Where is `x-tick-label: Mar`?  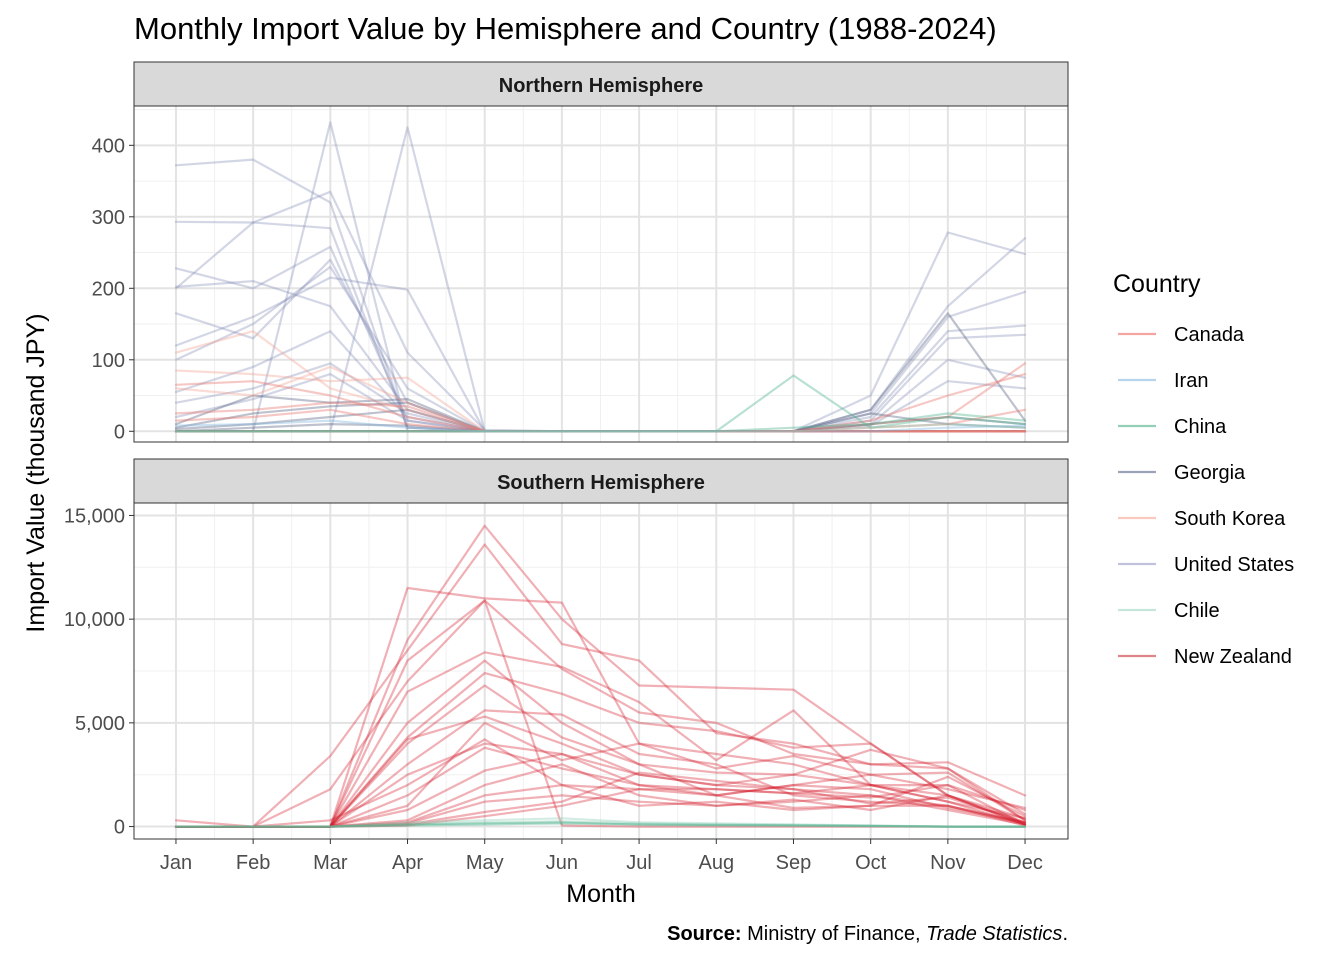
x-tick-label: Mar is located at coordinates (330, 863).